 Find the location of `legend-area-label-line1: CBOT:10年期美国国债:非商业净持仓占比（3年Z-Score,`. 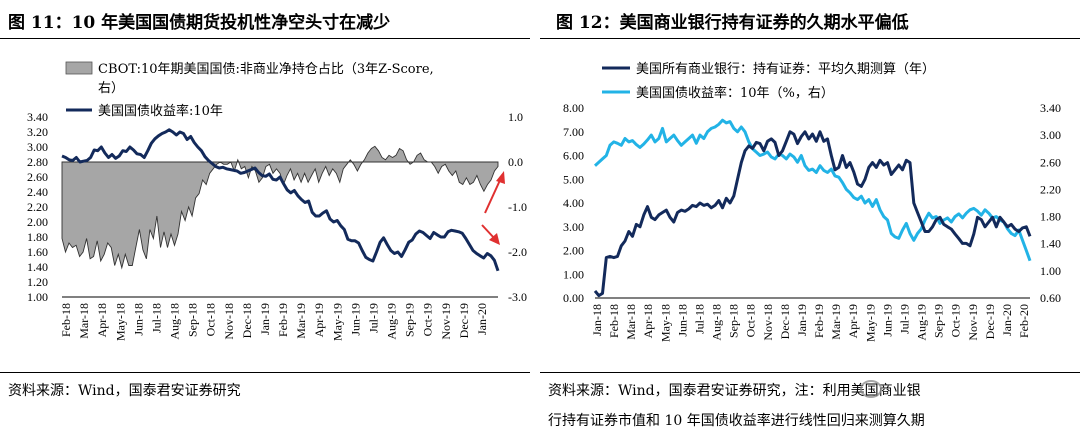

legend-area-label-line1: CBOT:10年期美国国债:非商业净持仓占比（3年Z-Score, is located at coordinates (266, 69).